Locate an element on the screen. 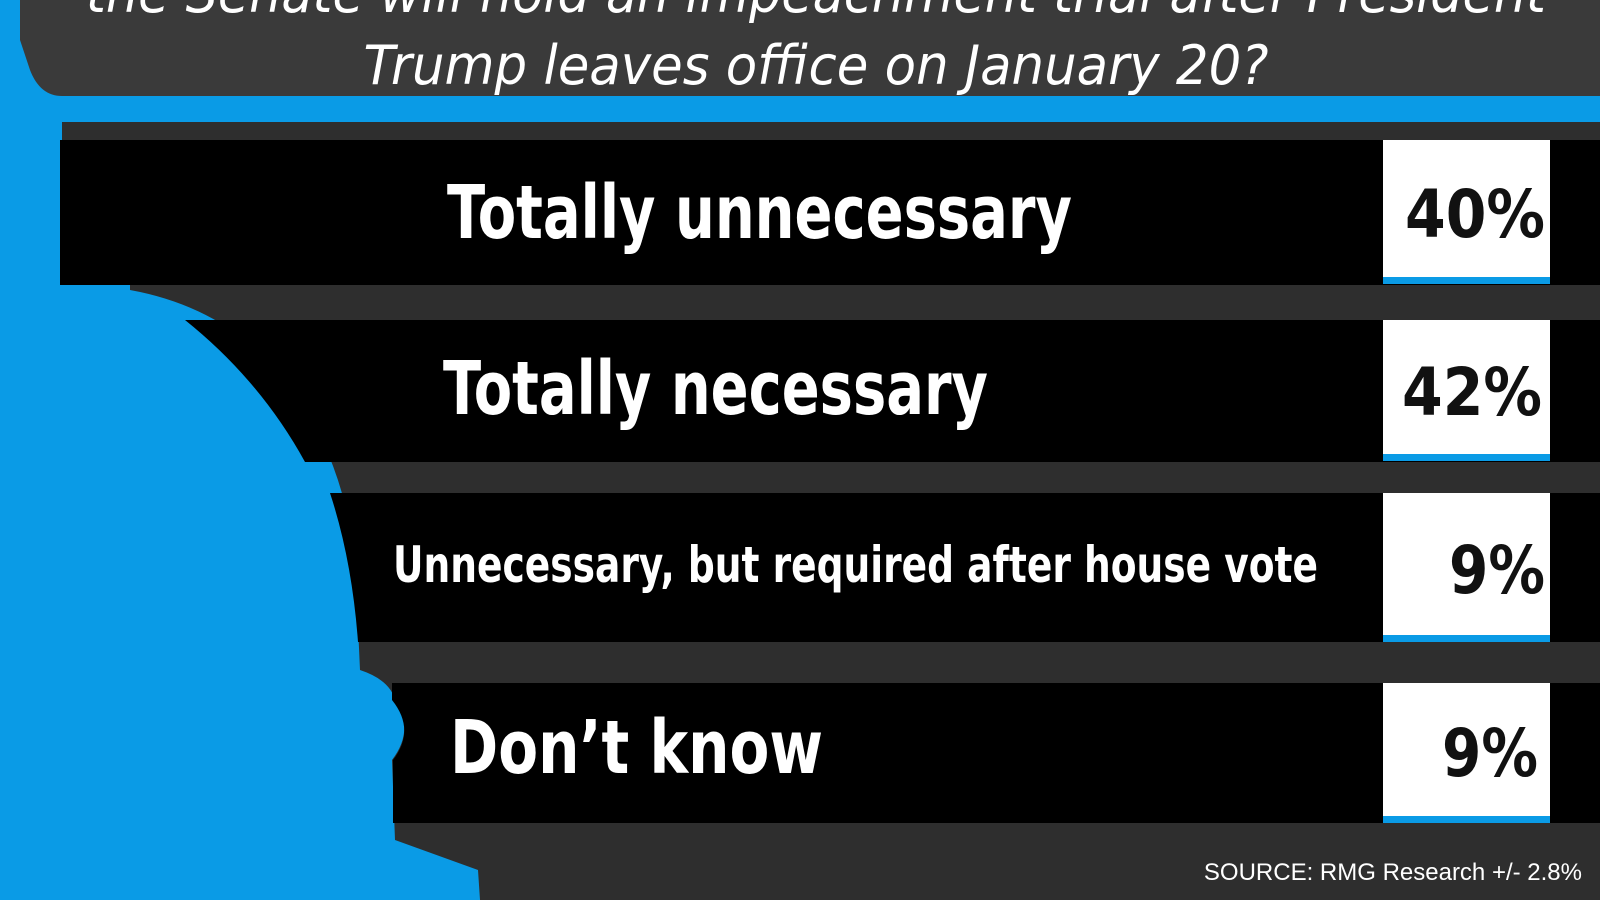 The height and width of the screenshot is (900, 1600). row-label: Don’t know is located at coordinates (636, 748).